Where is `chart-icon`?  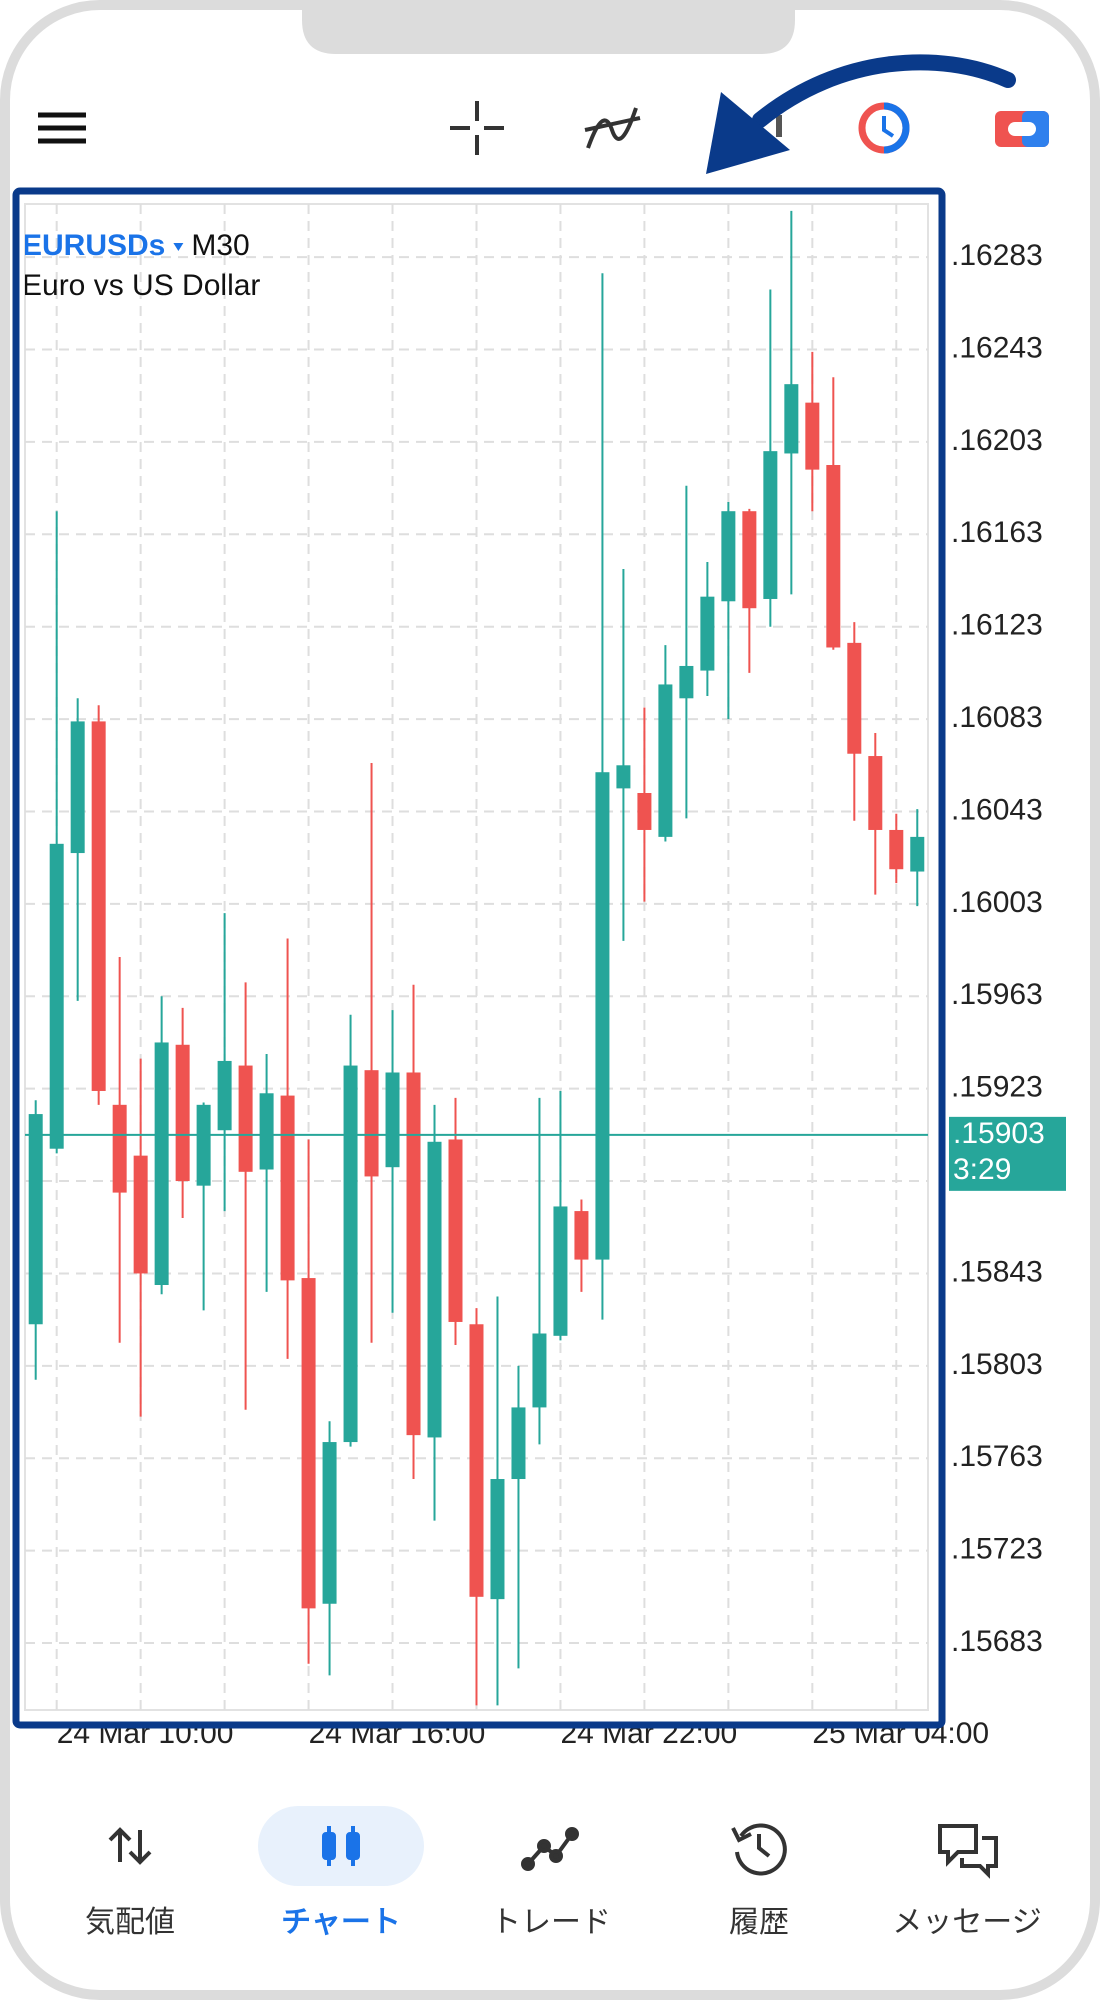
chart-icon is located at coordinates (341, 1846).